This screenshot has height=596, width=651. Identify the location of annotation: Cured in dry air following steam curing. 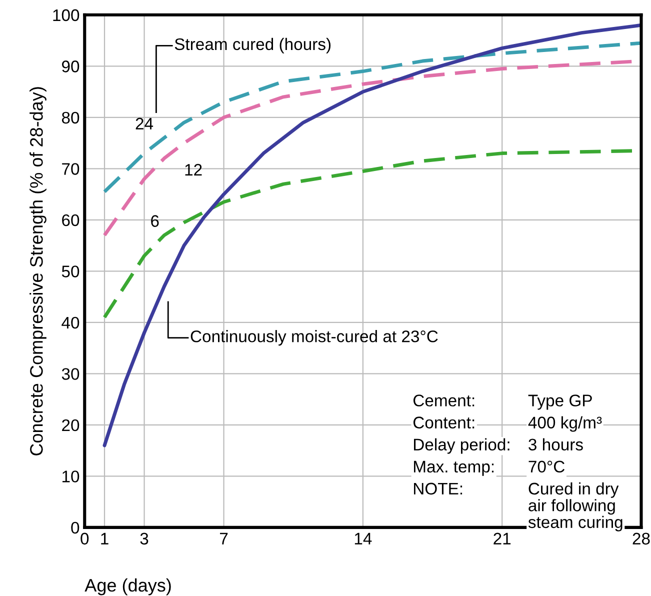
(575, 507).